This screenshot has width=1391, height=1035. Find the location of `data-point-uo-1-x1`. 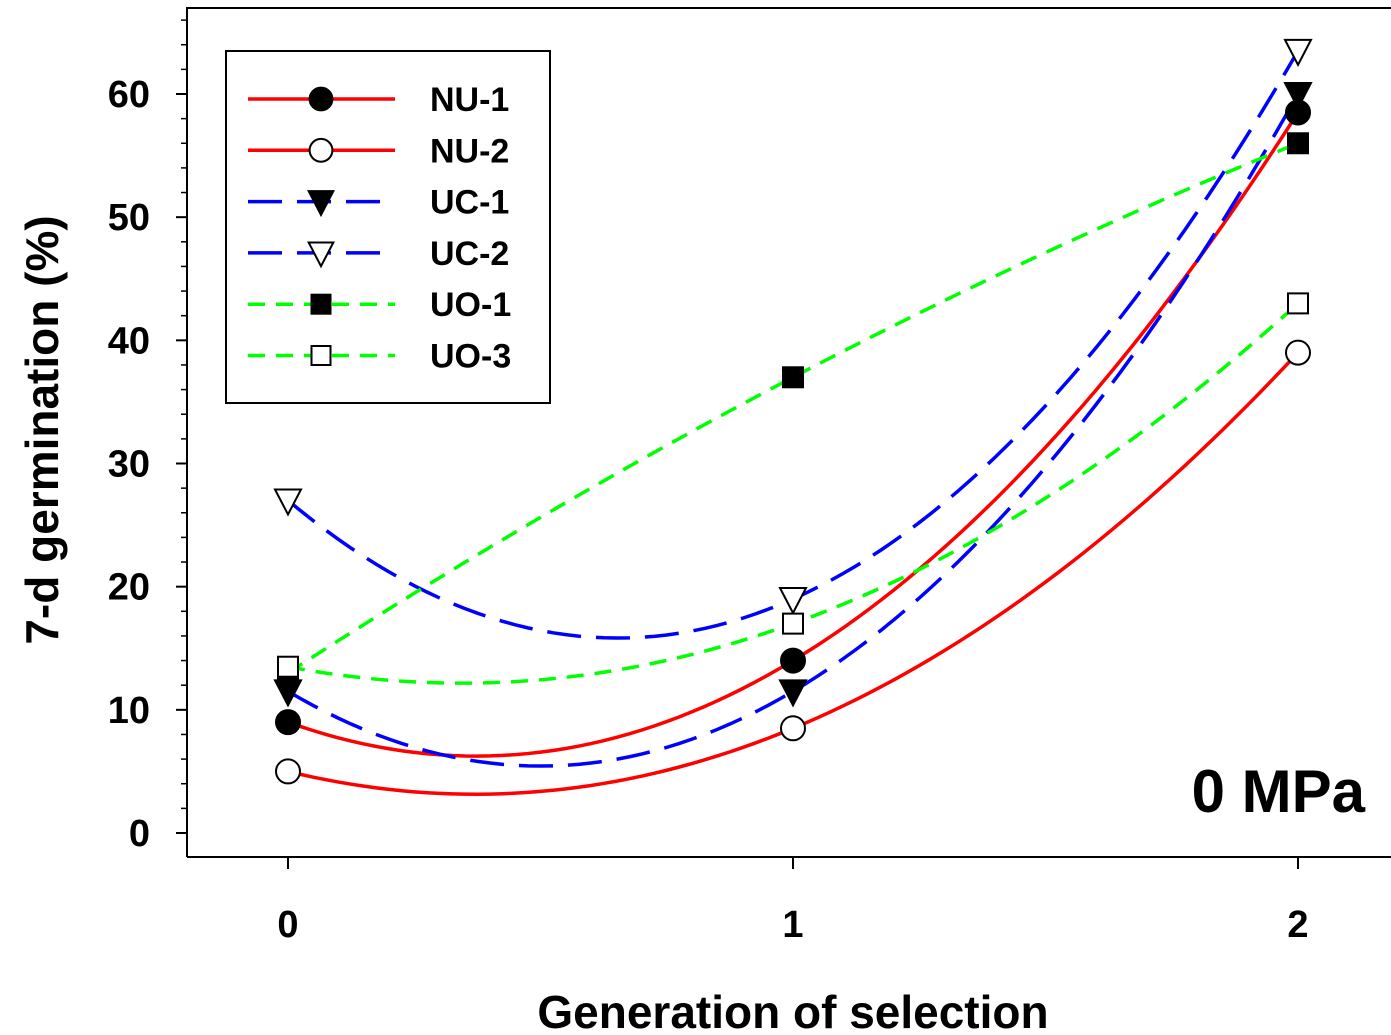

data-point-uo-1-x1 is located at coordinates (793, 377).